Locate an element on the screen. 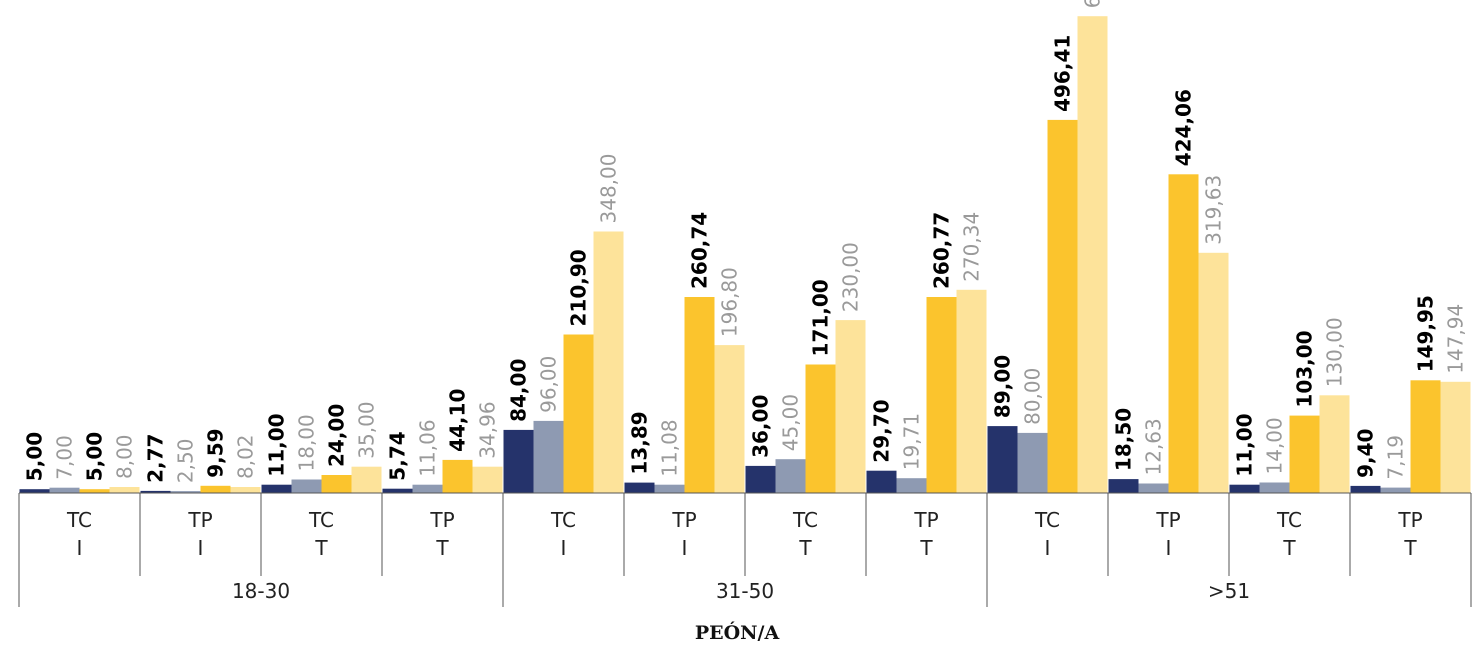 The height and width of the screenshot is (653, 1474). category-label-10-line2: I is located at coordinates (1169, 548).